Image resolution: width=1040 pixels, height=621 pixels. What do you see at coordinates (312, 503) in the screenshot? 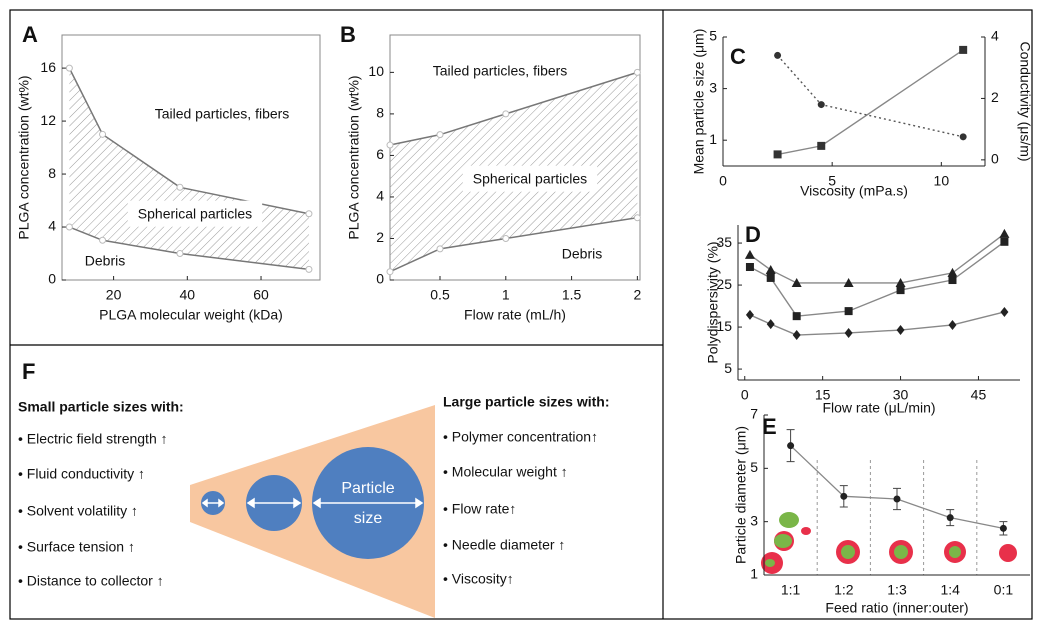
I see `size-arrows` at bounding box center [312, 503].